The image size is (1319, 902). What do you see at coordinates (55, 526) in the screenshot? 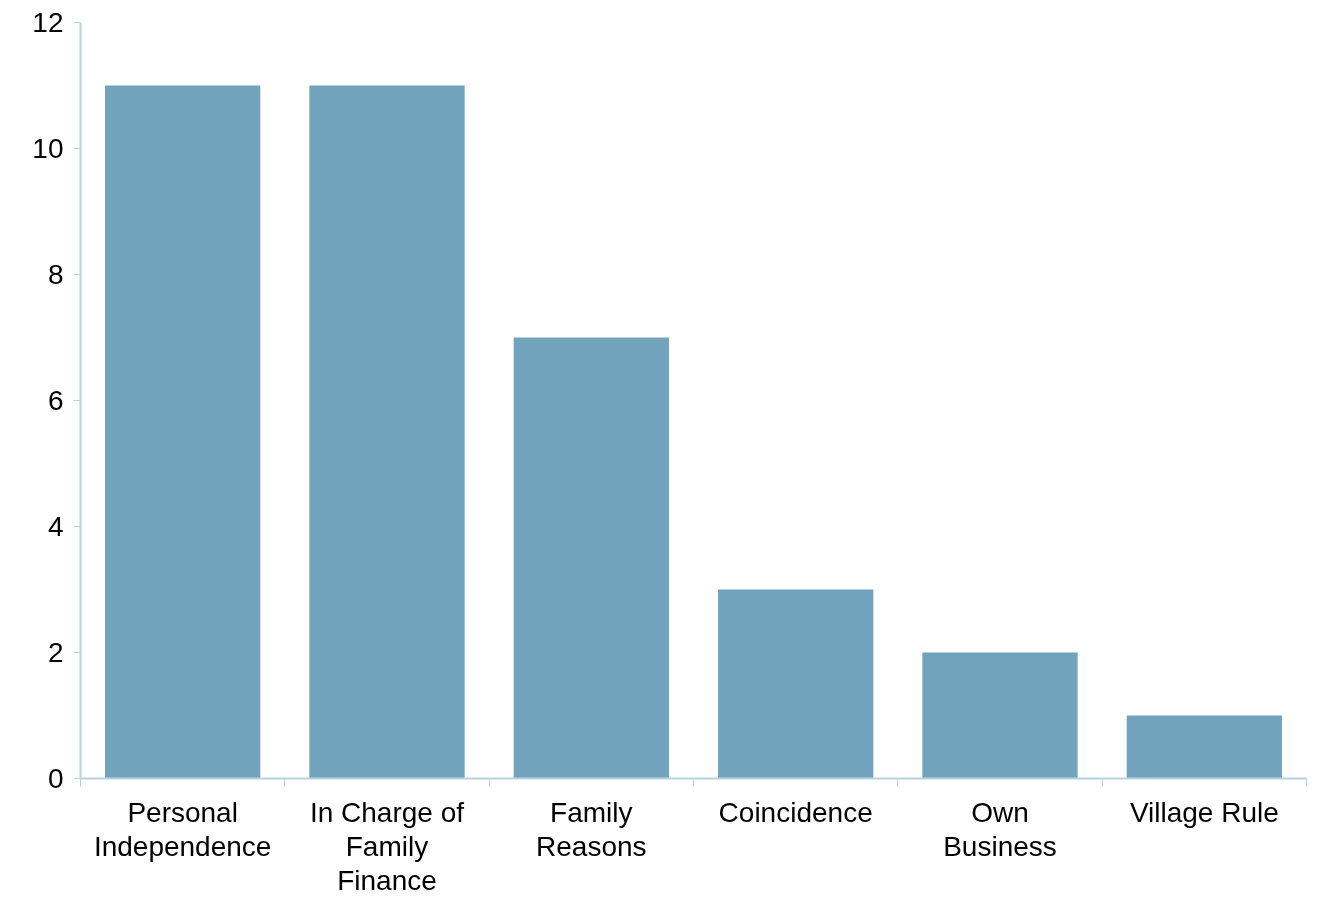
I see `y-tick-label: 4` at bounding box center [55, 526].